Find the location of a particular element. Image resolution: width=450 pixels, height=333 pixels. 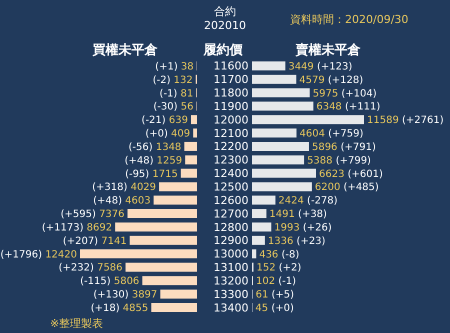

y-tick-label: 12600 is located at coordinates (231, 200).